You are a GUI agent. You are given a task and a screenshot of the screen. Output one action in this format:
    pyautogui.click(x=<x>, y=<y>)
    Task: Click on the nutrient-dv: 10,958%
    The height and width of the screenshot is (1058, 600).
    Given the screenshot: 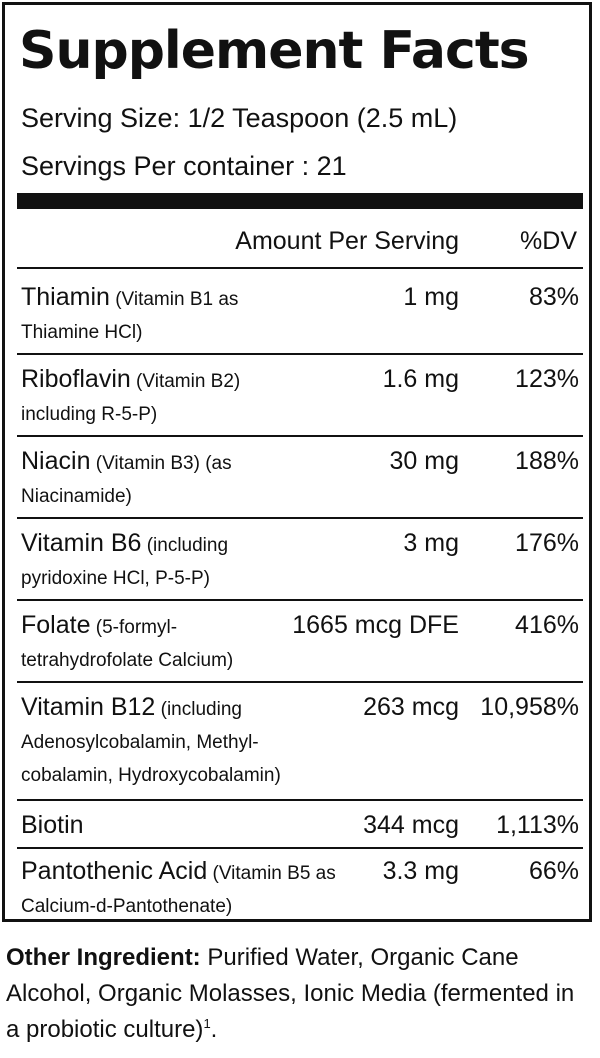 What is the action you would take?
    pyautogui.click(x=529, y=707)
    